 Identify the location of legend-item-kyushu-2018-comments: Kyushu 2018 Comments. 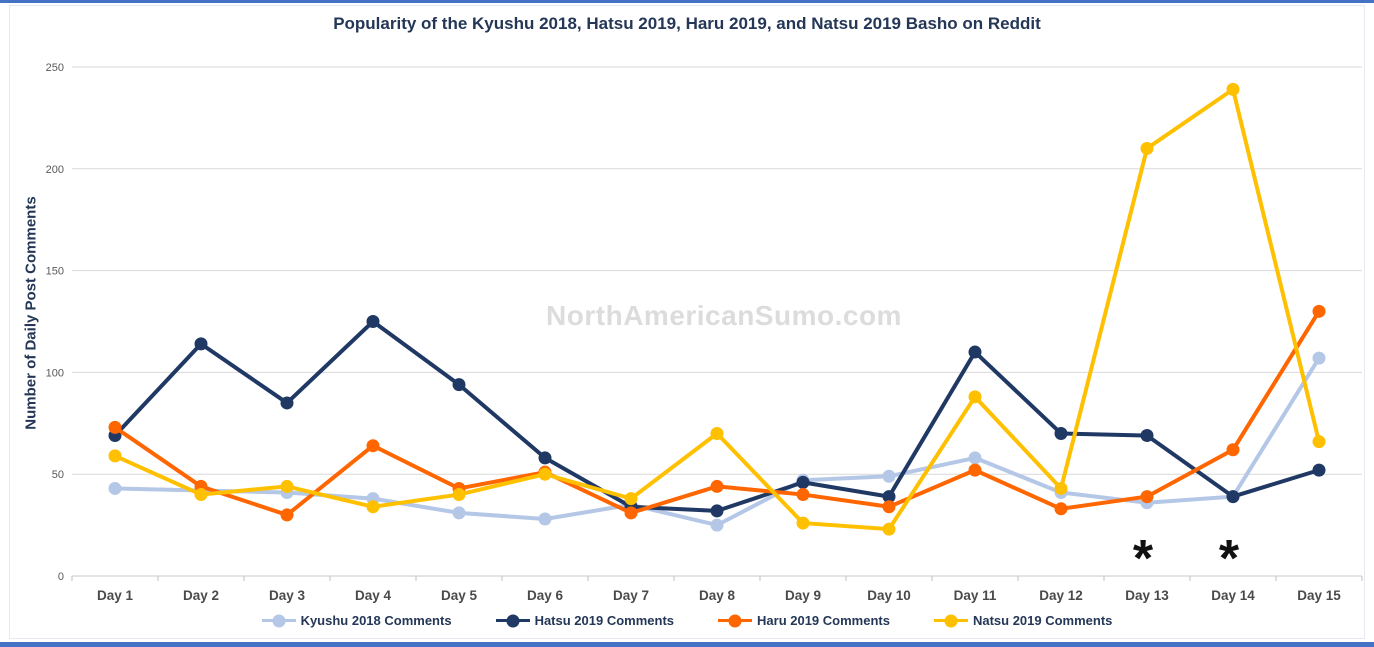
(356, 620).